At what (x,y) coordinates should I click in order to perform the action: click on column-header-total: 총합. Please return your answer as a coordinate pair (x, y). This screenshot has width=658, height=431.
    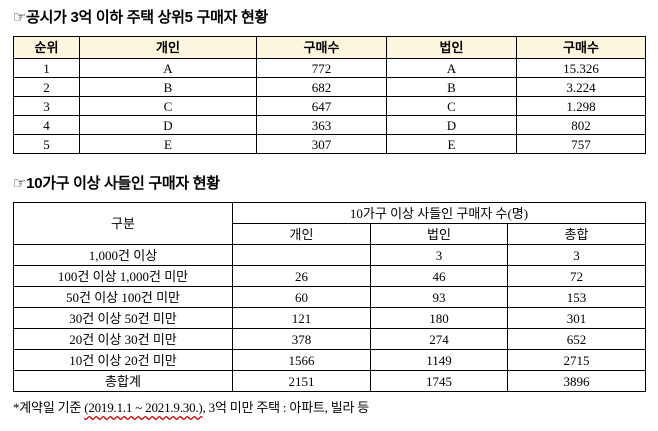
    Looking at the image, I should click on (576, 234).